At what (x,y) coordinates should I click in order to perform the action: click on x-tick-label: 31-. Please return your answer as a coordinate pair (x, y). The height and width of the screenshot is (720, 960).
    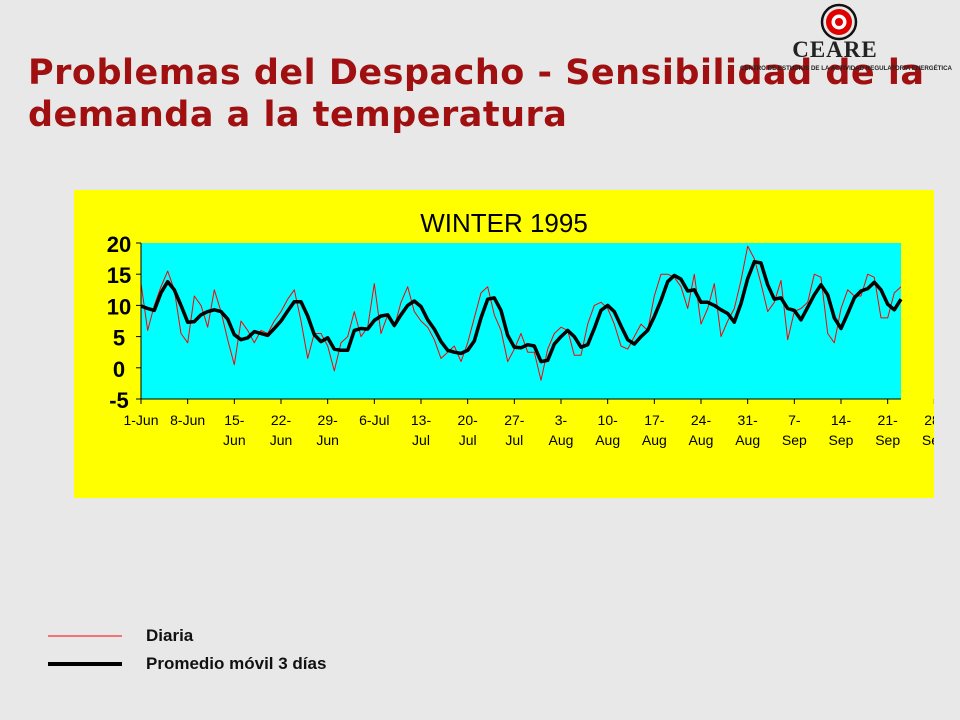
    Looking at the image, I should click on (748, 420).